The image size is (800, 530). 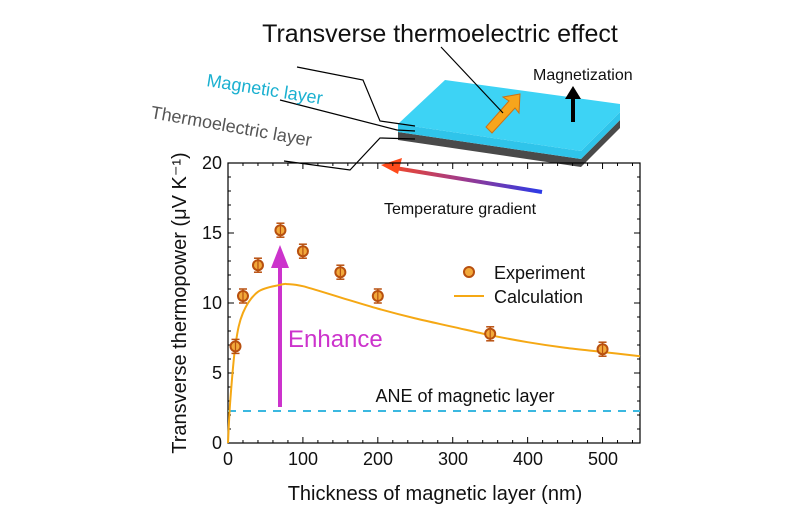 What do you see at coordinates (453, 459) in the screenshot?
I see `x-tick-300: 300` at bounding box center [453, 459].